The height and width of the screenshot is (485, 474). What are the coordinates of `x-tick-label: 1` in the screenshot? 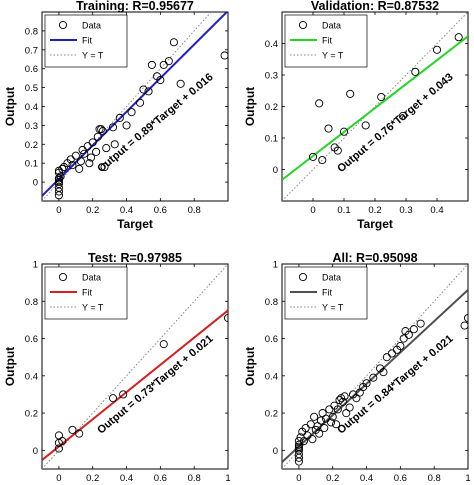 It's located at (227, 478).